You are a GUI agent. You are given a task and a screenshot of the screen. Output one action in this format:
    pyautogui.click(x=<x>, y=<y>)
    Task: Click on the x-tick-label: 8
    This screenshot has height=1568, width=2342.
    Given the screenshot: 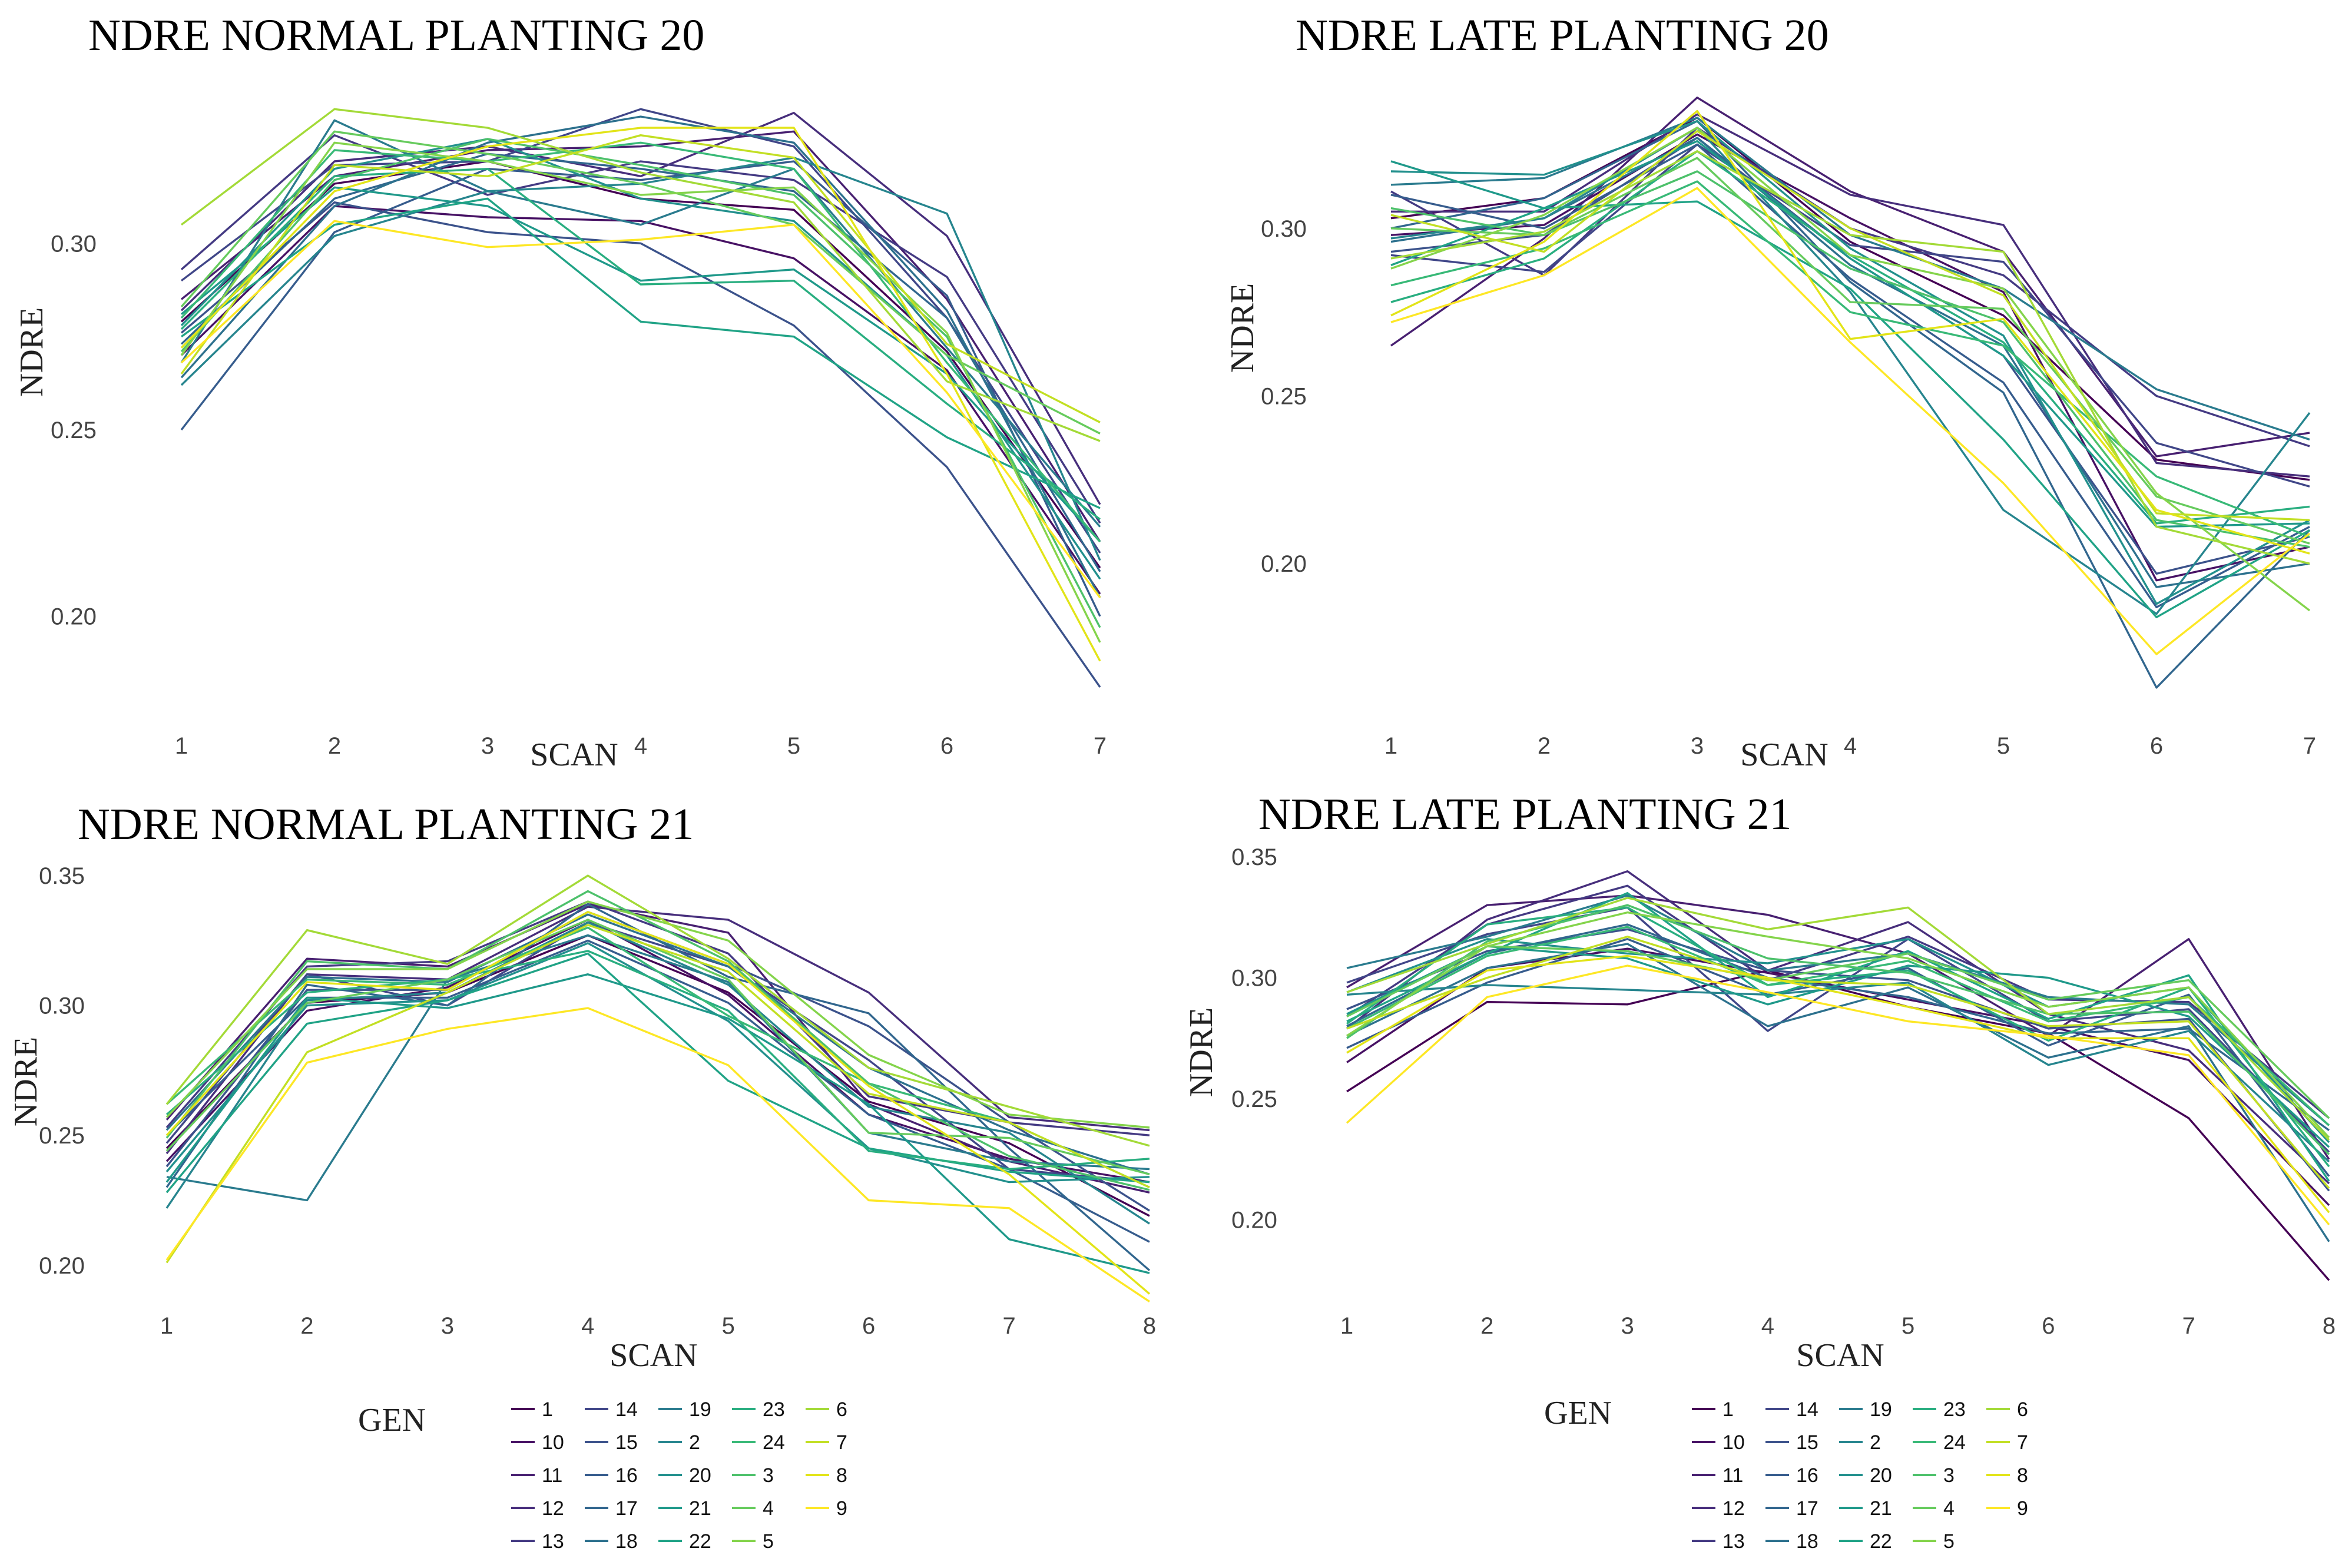 What is the action you would take?
    pyautogui.click(x=1149, y=1326)
    